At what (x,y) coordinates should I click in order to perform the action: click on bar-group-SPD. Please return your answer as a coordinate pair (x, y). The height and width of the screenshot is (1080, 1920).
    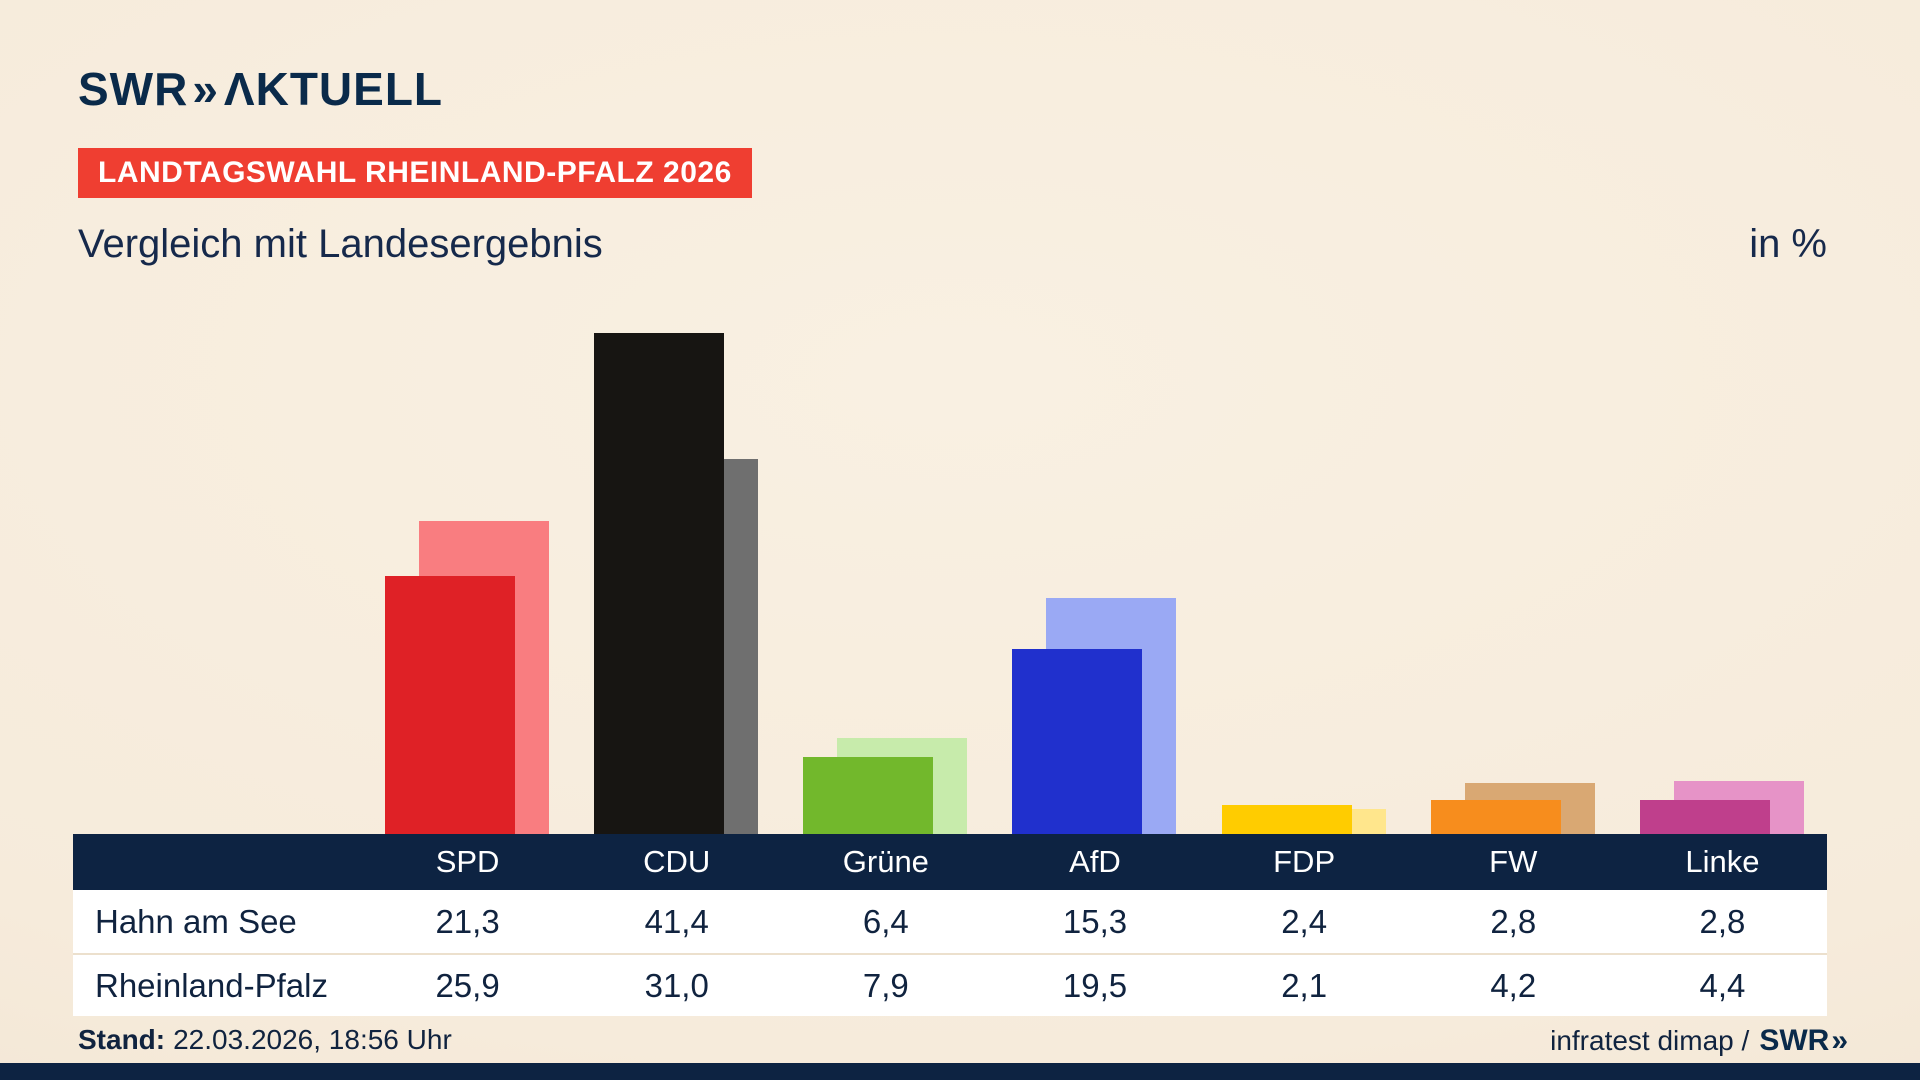
    Looking at the image, I should click on (467, 574).